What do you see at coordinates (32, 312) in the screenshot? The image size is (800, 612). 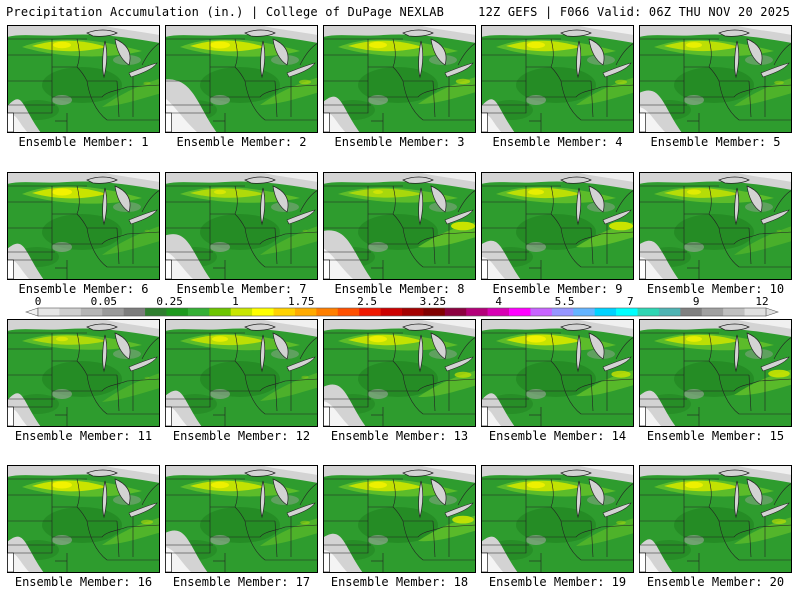 I see `colorbar-min-arrow` at bounding box center [32, 312].